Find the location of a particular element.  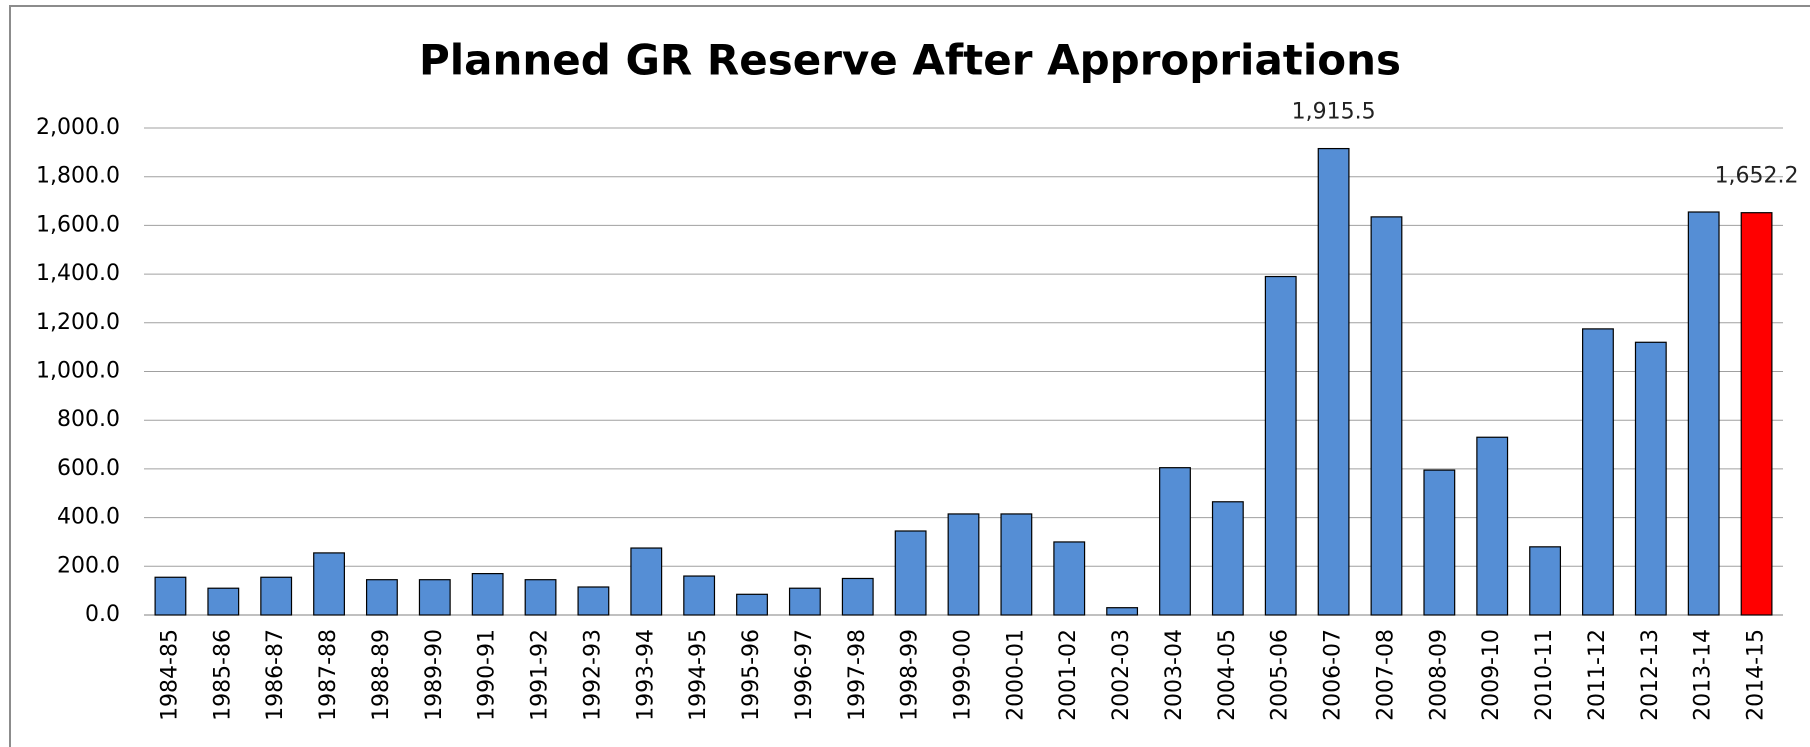

x-tick-label: 1990-91 is located at coordinates (487, 675).